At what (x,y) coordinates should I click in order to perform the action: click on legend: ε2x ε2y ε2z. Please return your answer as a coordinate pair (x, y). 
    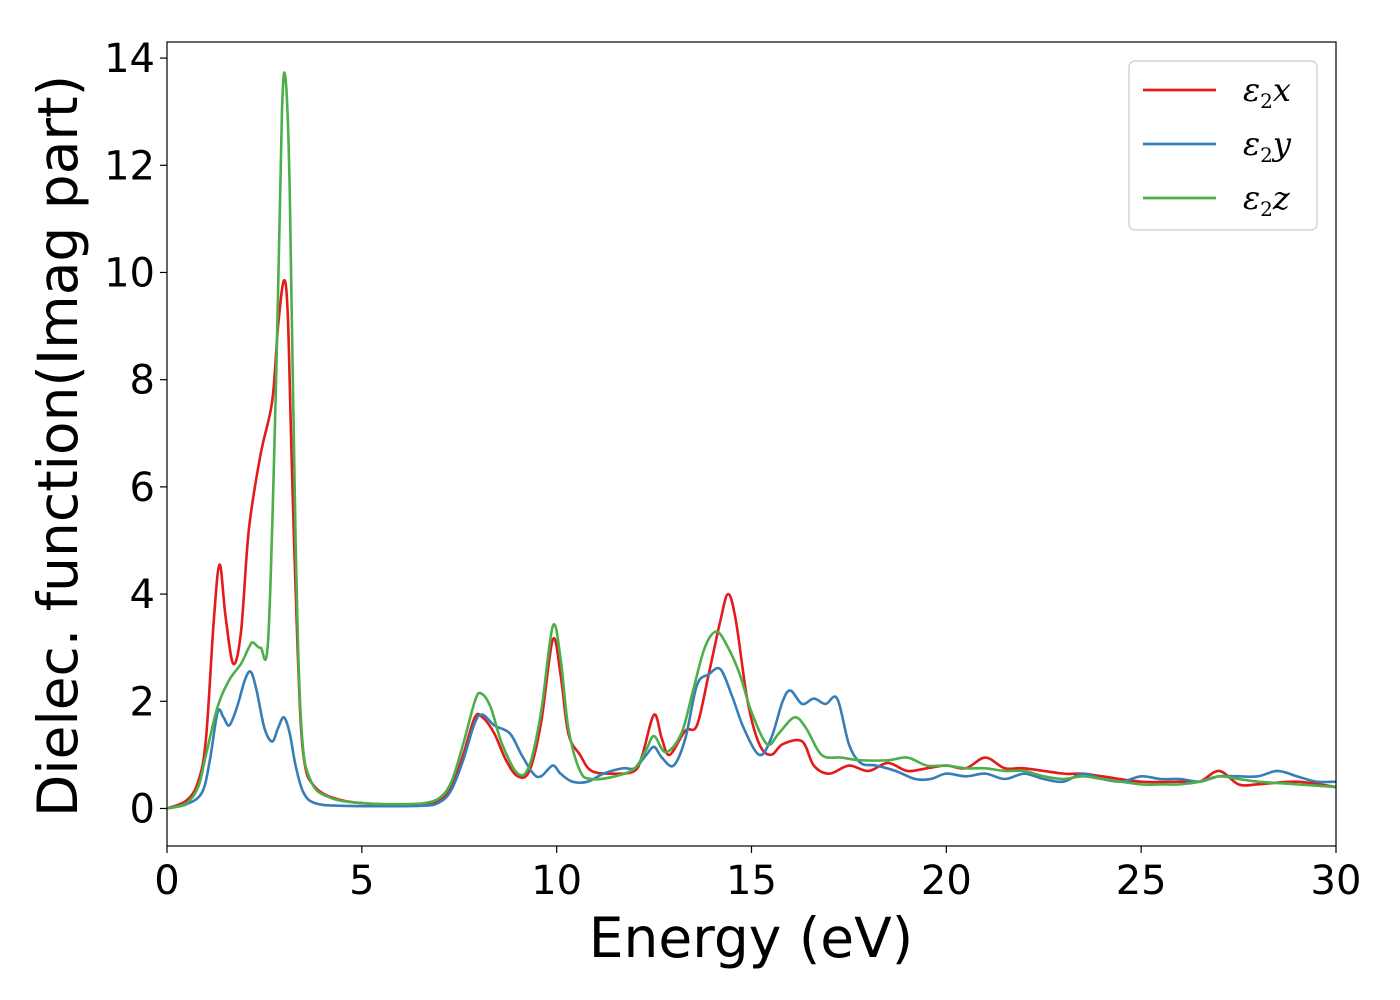
    Looking at the image, I should click on (1223, 145).